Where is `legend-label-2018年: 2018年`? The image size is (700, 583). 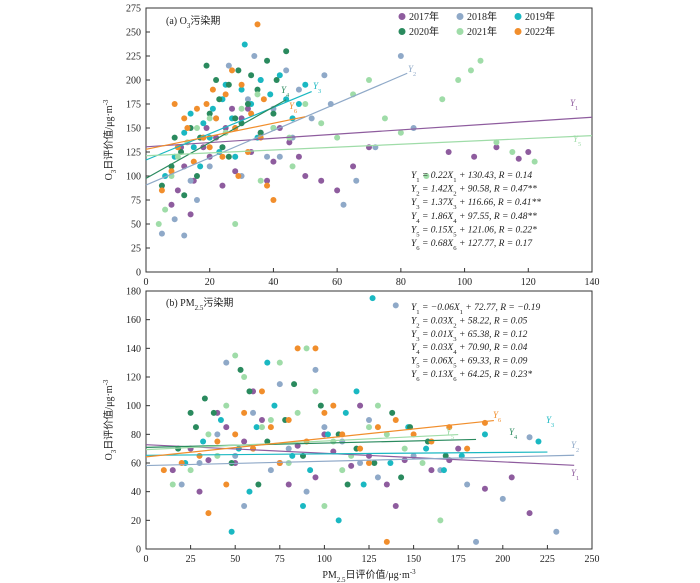 legend-label-2018年: 2018年 is located at coordinates (482, 16).